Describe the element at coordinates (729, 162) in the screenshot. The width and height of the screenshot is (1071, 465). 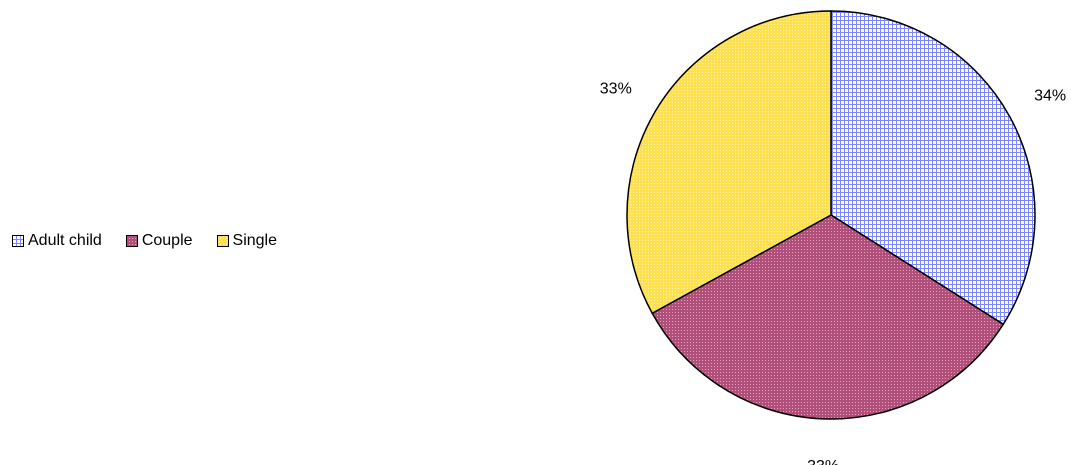
I see `pie-slice-single` at that location.